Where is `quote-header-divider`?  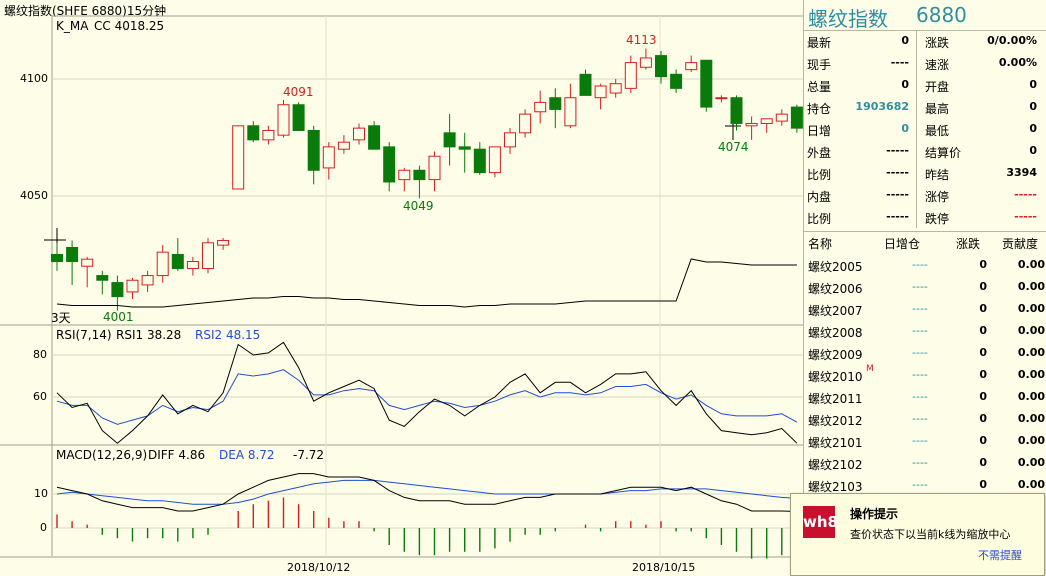
quote-header-divider is located at coordinates (925, 30).